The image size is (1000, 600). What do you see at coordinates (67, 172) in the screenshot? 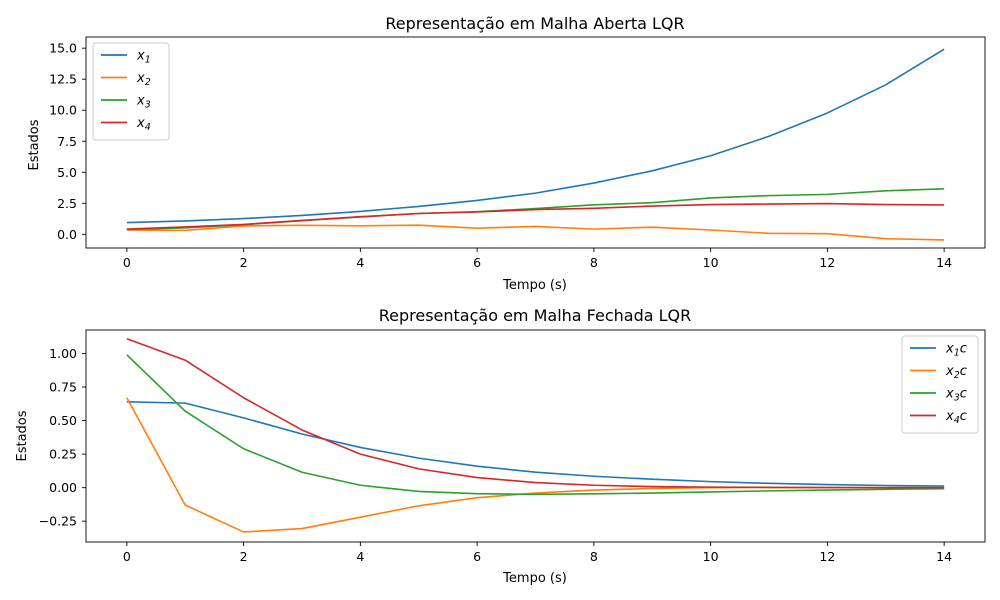
I see `y-tick-label: 5.0` at bounding box center [67, 172].